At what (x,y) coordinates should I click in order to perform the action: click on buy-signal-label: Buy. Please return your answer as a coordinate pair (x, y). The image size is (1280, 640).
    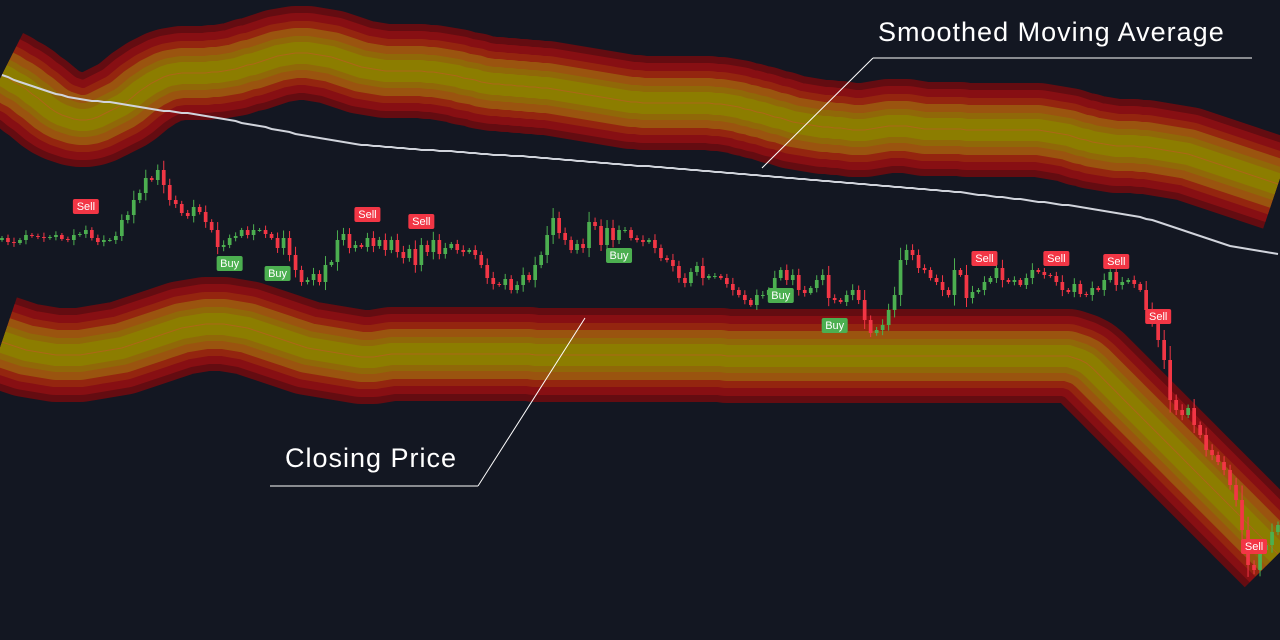
    Looking at the image, I should click on (277, 274).